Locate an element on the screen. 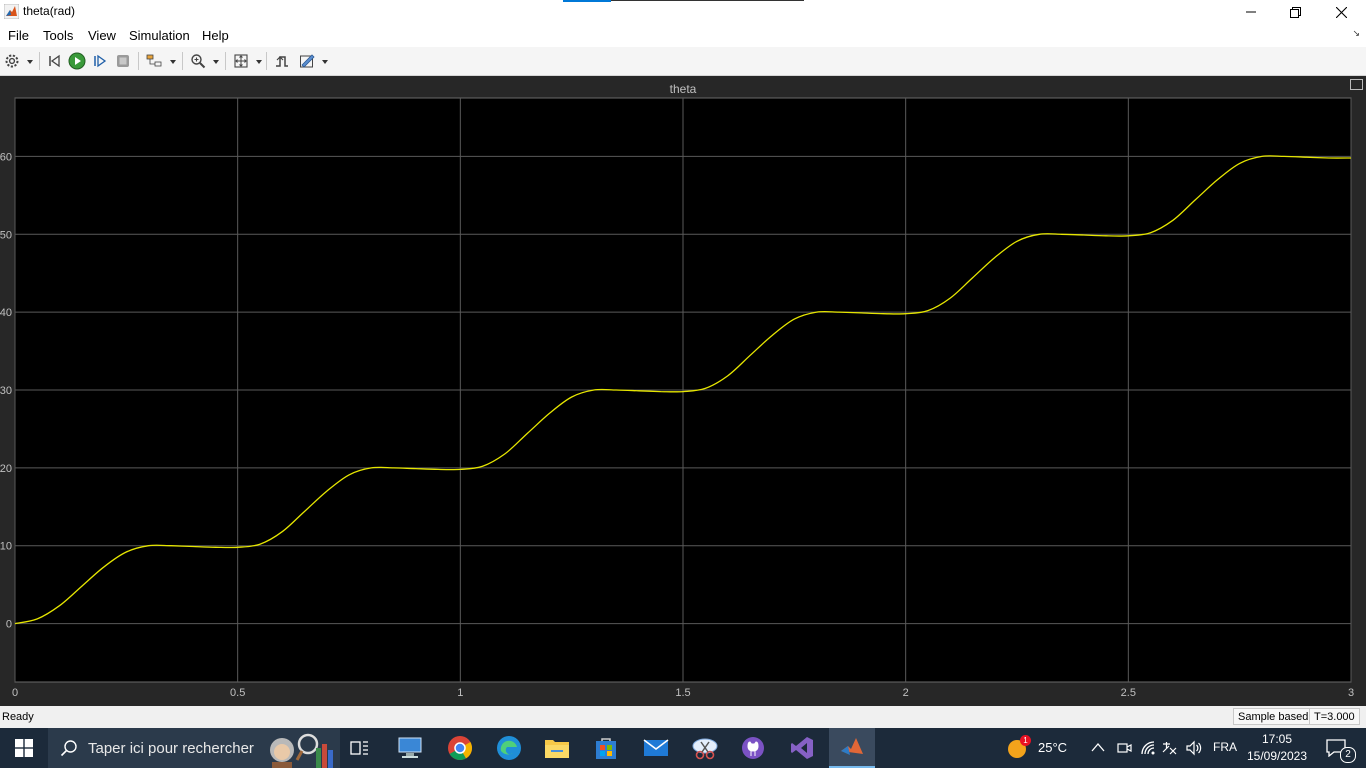  taskbar-app-mail is located at coordinates (656, 748).